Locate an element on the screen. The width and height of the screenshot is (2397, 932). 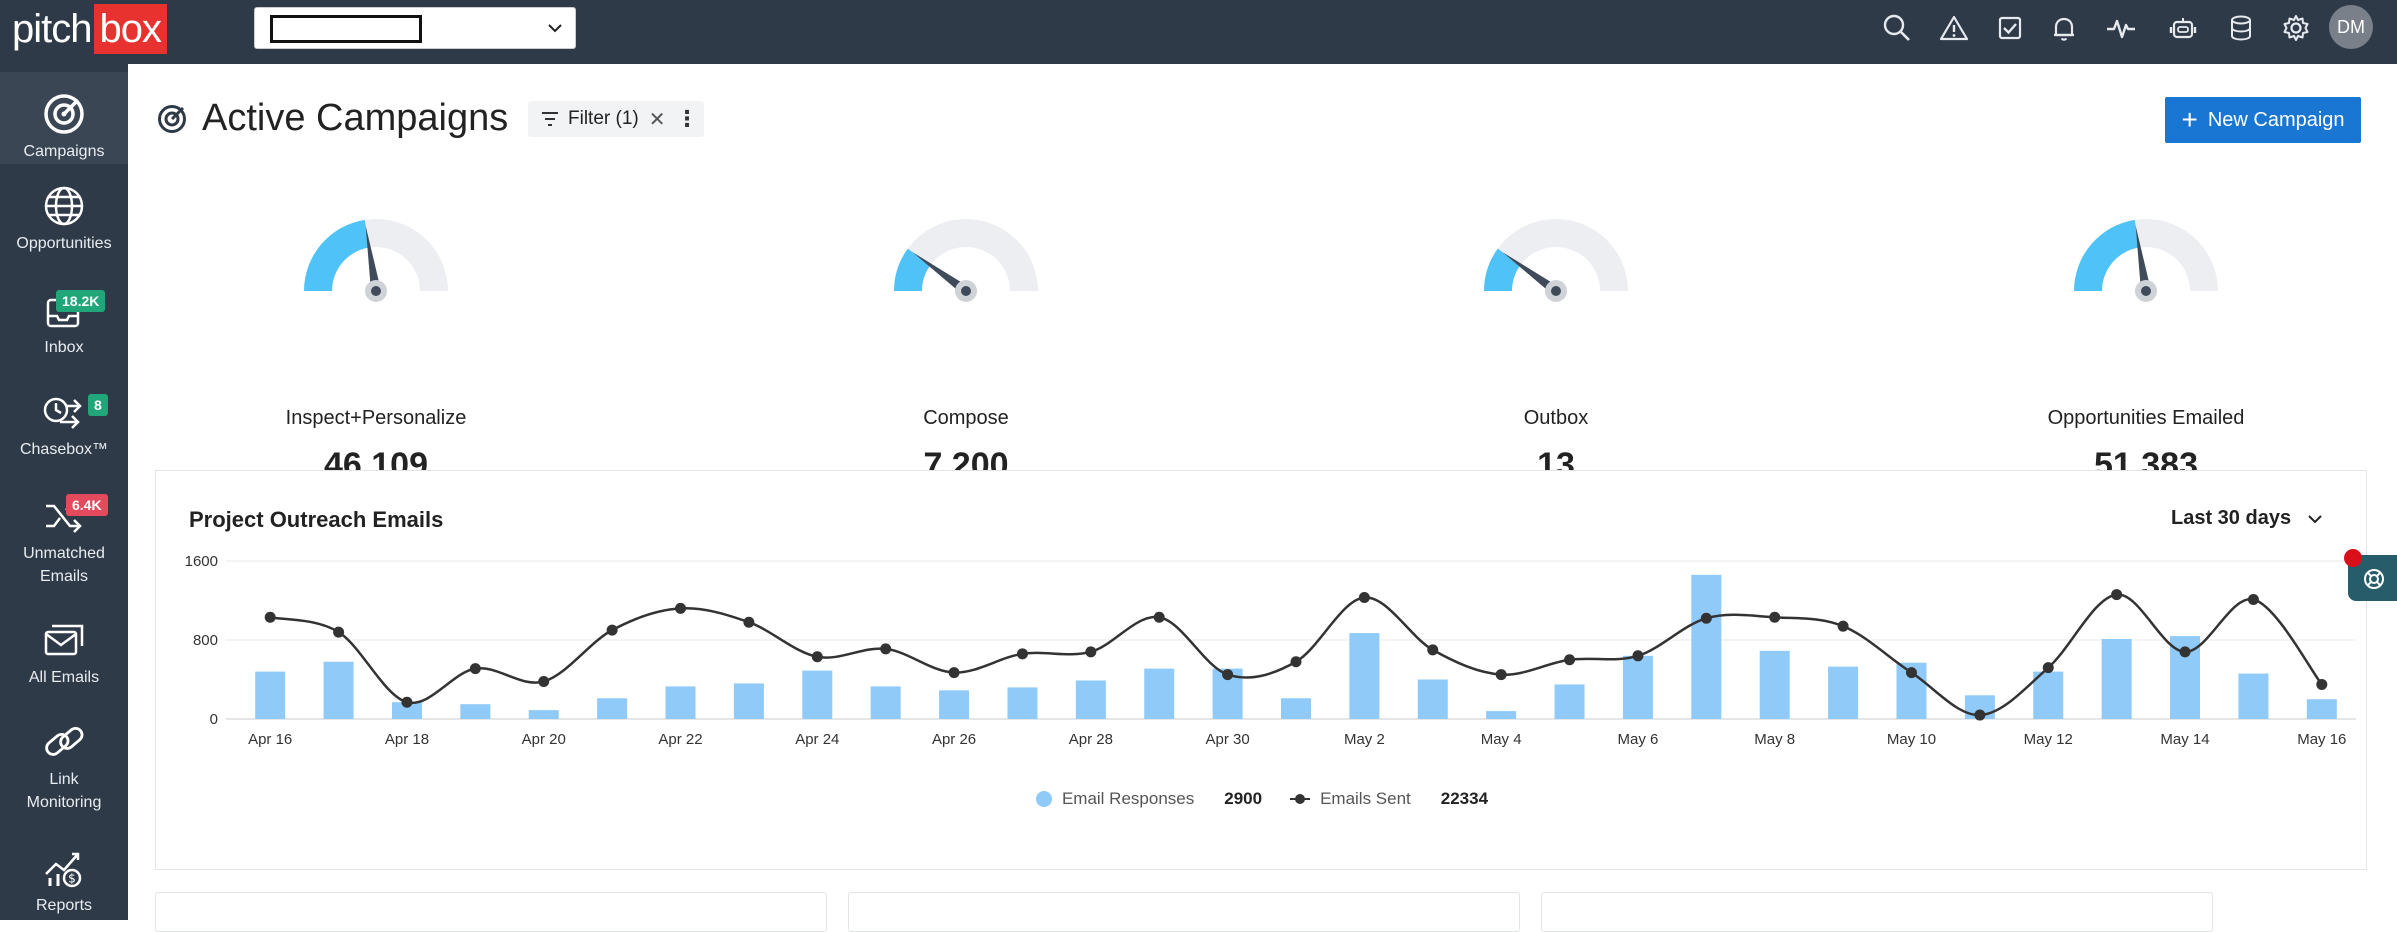
legend-total: 2900 is located at coordinates (1243, 798).